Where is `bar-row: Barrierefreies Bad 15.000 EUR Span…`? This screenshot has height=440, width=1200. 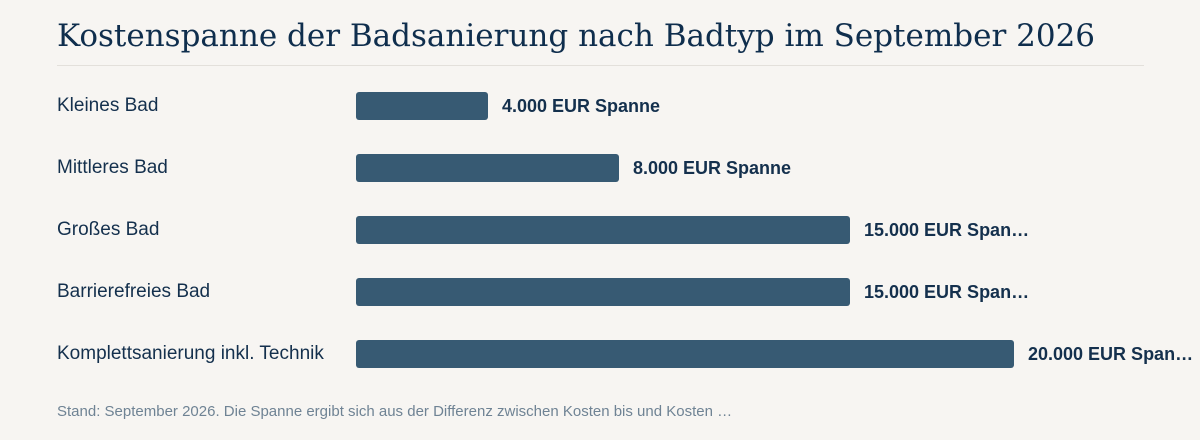
bar-row: Barrierefreies Bad 15.000 EUR Span… is located at coordinates (600, 292).